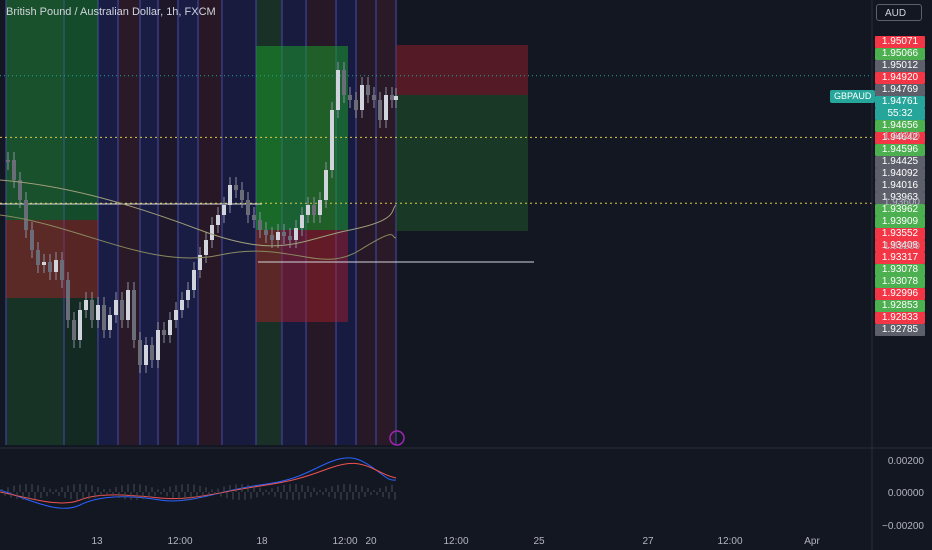 The image size is (932, 550). I want to click on price-tag: 1.95066, so click(900, 53).